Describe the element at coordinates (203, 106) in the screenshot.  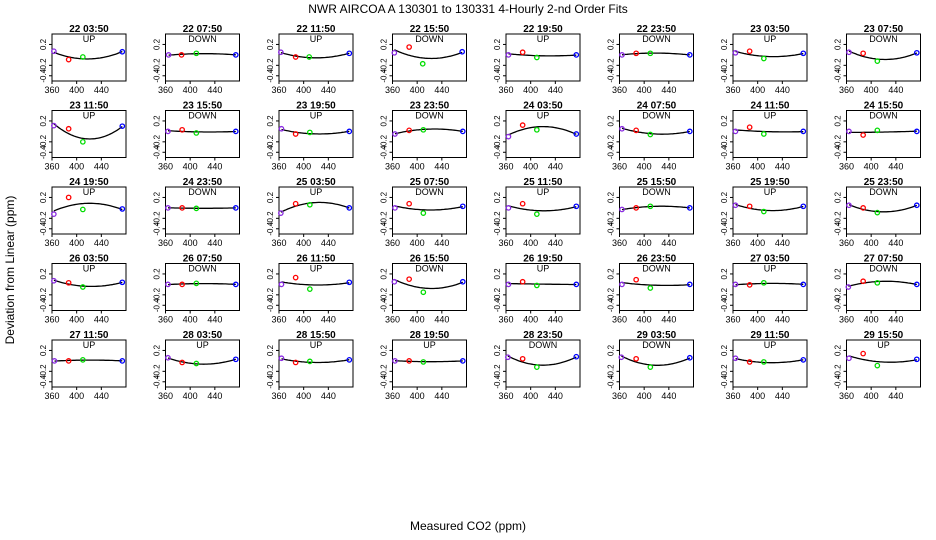
I see `panel-title: 23 15:50` at that location.